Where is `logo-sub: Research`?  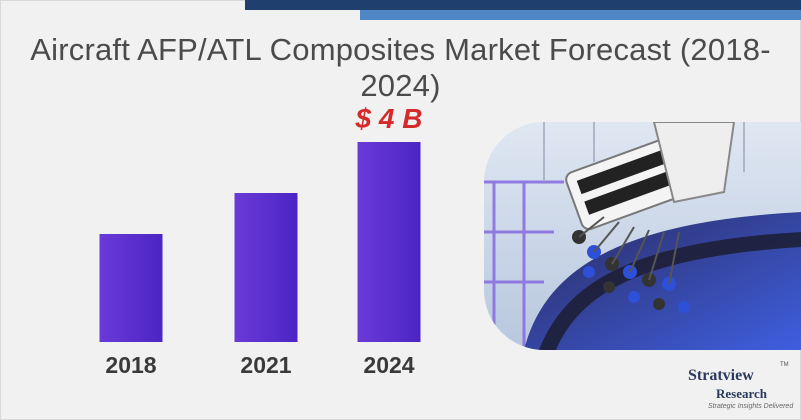
logo-sub: Research is located at coordinates (742, 393).